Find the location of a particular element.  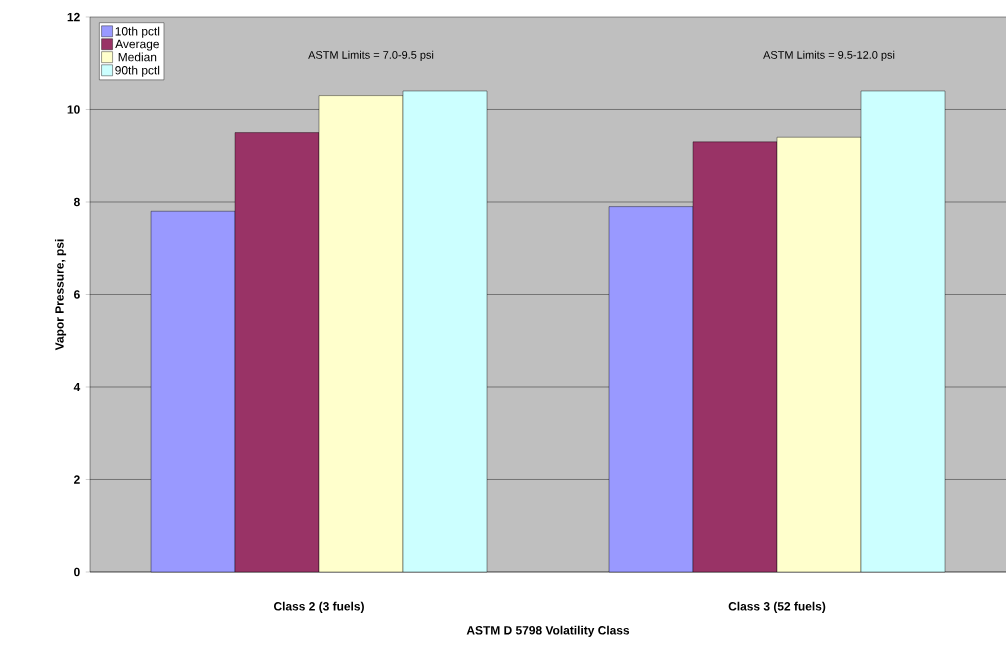

x-tick-label: Class 2 (3 fuels) is located at coordinates (318, 607).